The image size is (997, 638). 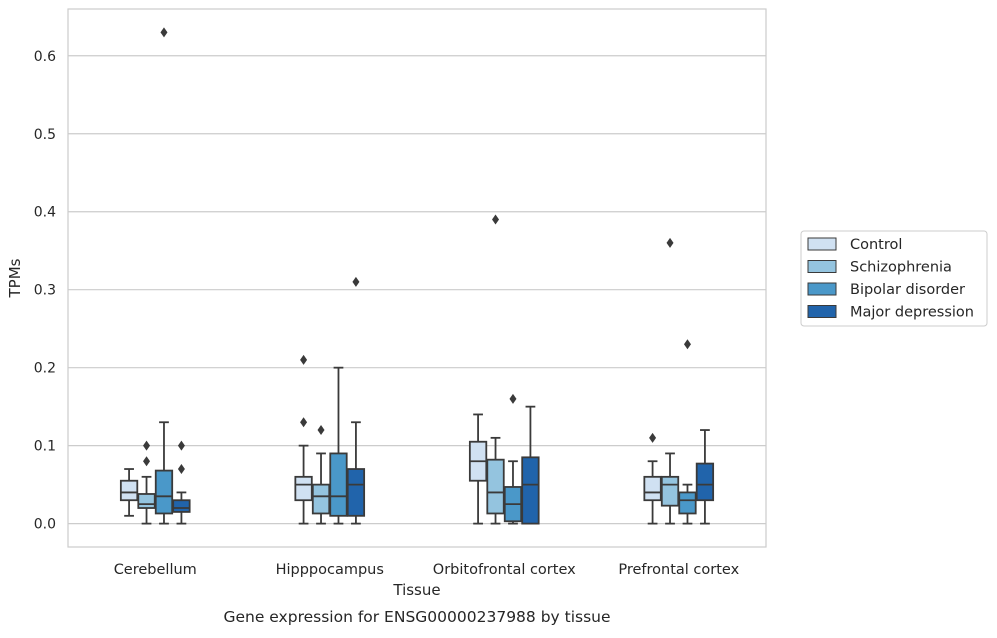 I want to click on x-tick-label: Cerebellum, so click(x=155, y=570).